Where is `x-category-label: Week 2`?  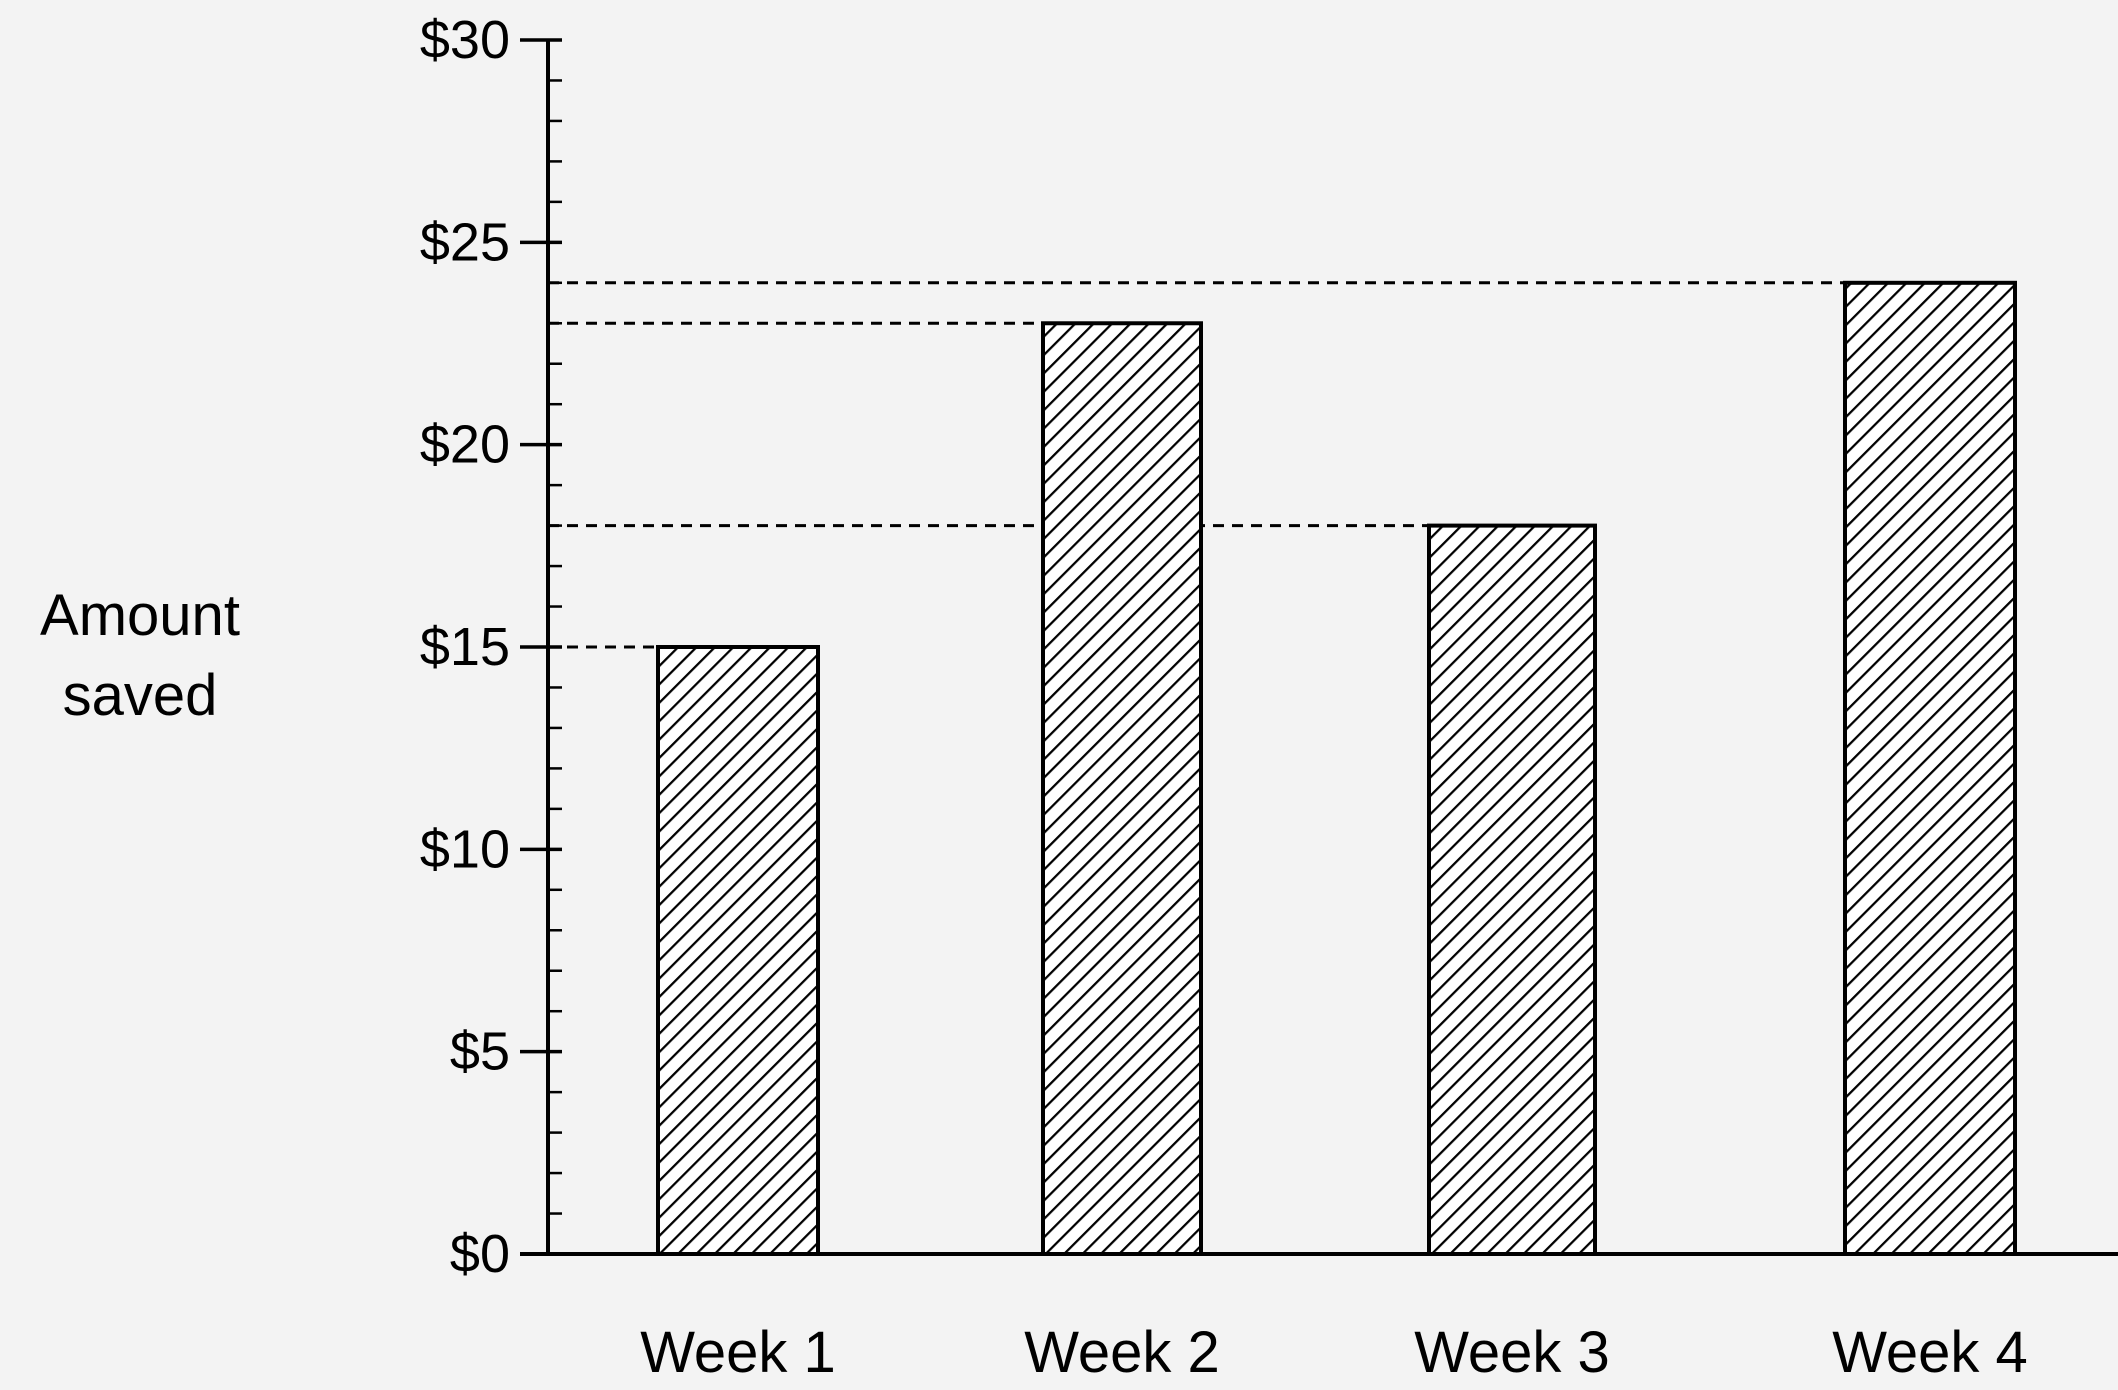 x-category-label: Week 2 is located at coordinates (1122, 1352).